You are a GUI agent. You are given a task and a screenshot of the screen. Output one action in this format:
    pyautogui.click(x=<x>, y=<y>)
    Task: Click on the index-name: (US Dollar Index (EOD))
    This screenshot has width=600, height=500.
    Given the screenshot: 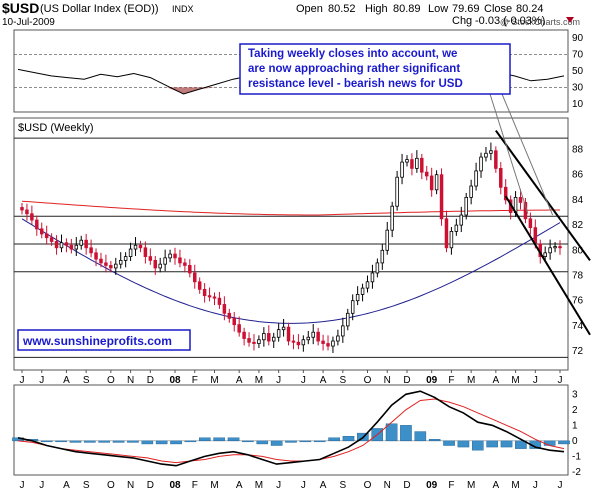 What is the action you would take?
    pyautogui.click(x=99, y=9)
    